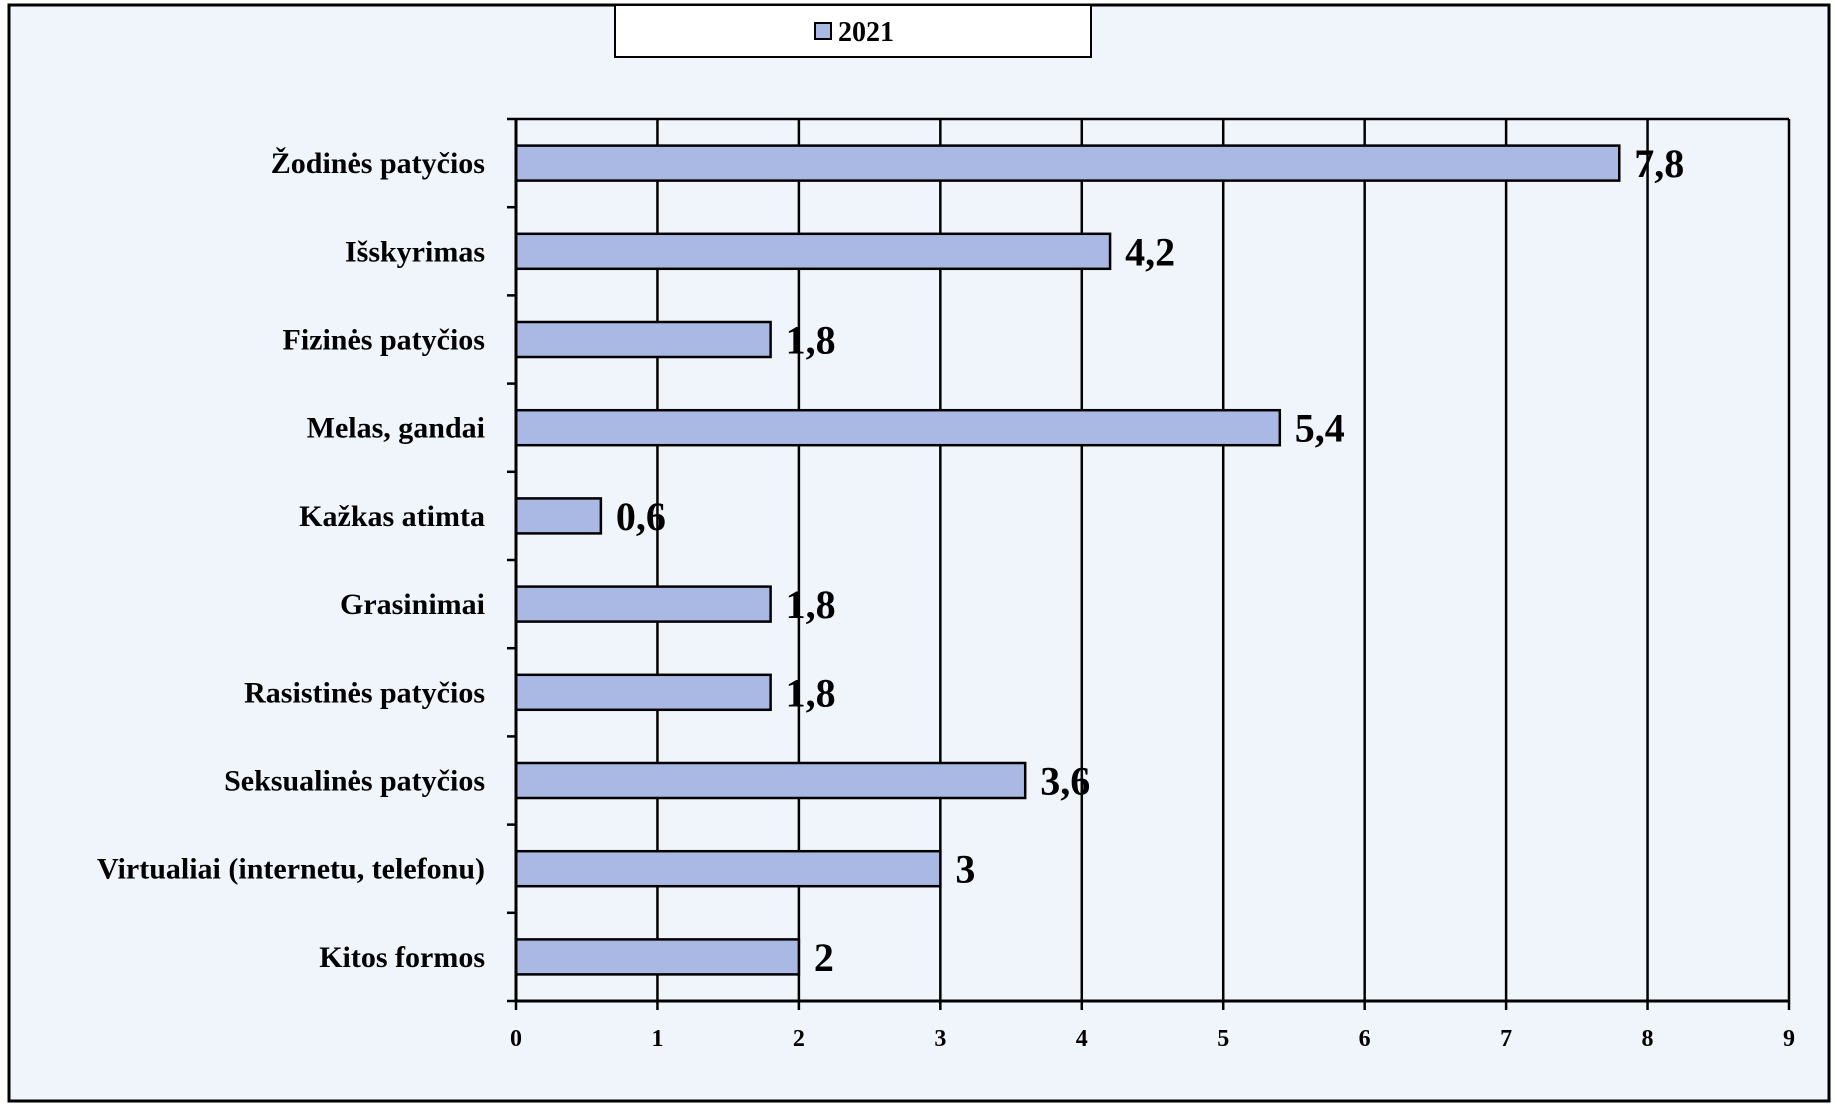 The width and height of the screenshot is (1837, 1106). I want to click on category-label: Rasistinės patyčios, so click(364, 692).